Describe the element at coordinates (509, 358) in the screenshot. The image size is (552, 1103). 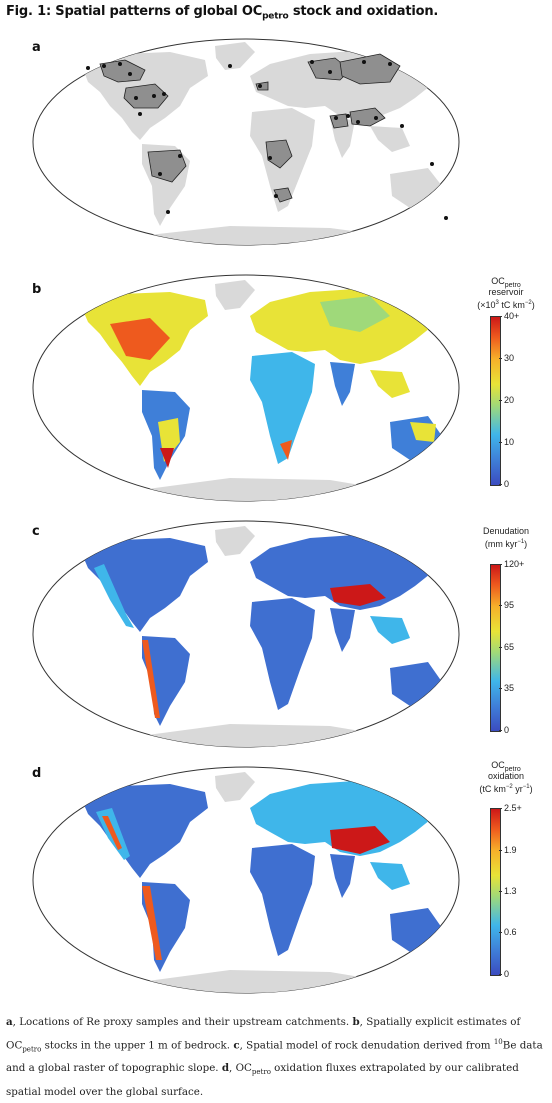
I see `colorbar-tick: 30` at that location.